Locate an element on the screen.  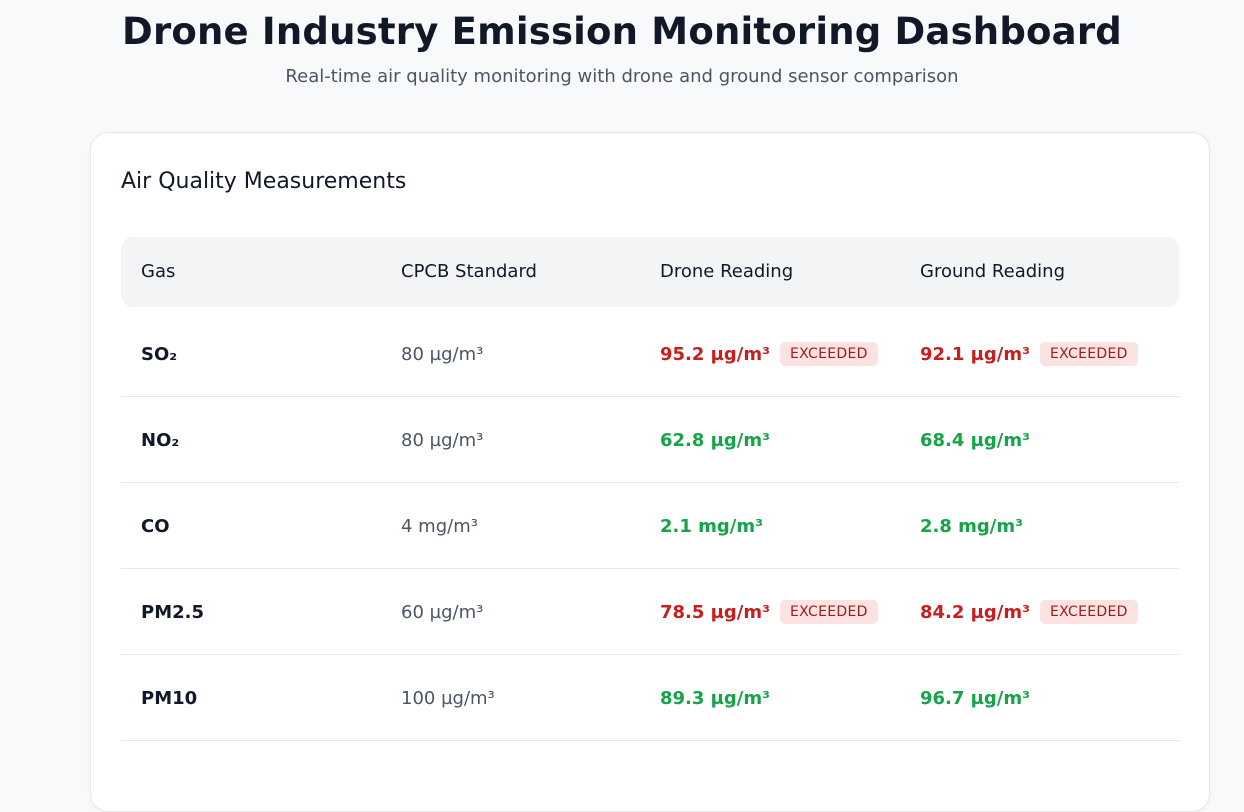
column-header-ground: Ground Reading is located at coordinates (992, 271).